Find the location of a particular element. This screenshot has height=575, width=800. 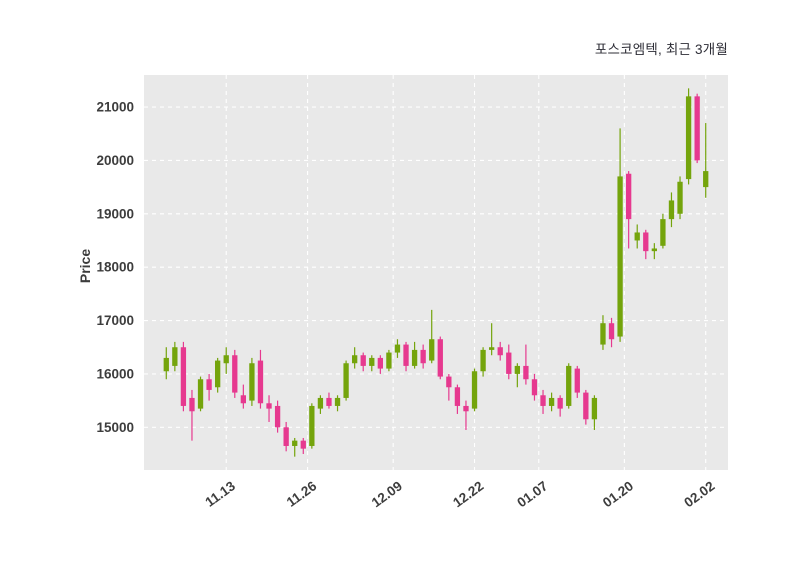

y-tick-label: 15000 is located at coordinates (115, 427).